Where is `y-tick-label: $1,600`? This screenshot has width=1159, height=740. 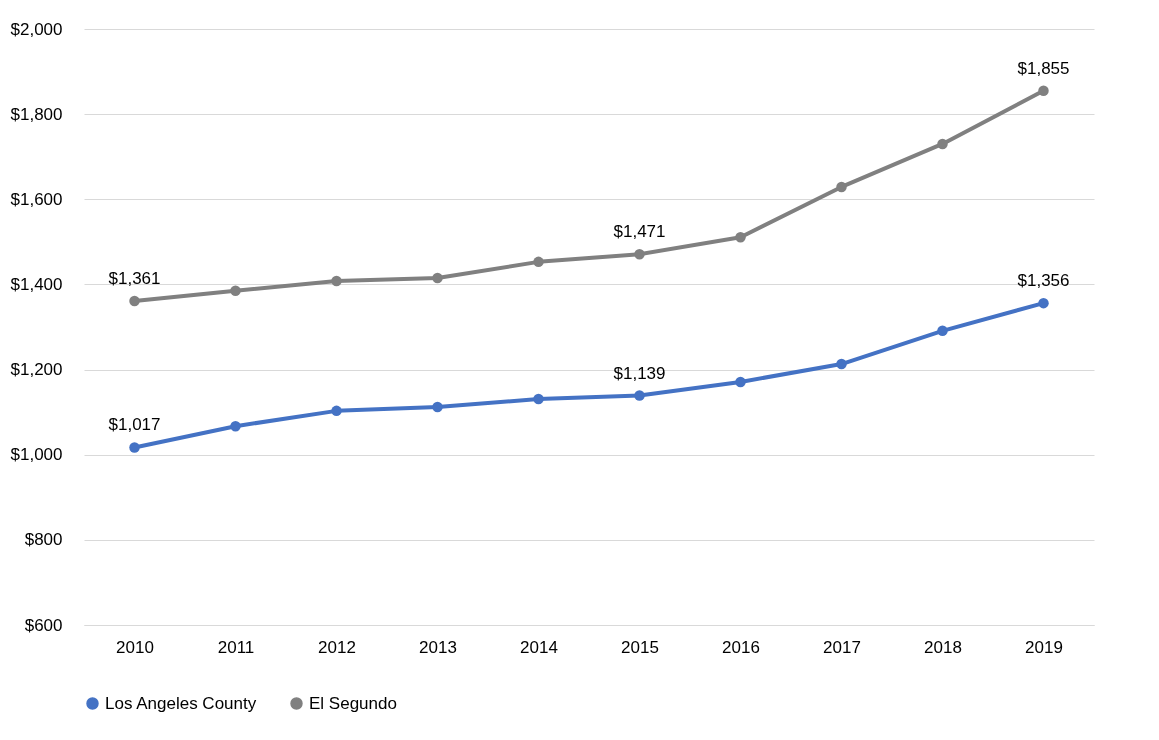 y-tick-label: $1,600 is located at coordinates (36, 199).